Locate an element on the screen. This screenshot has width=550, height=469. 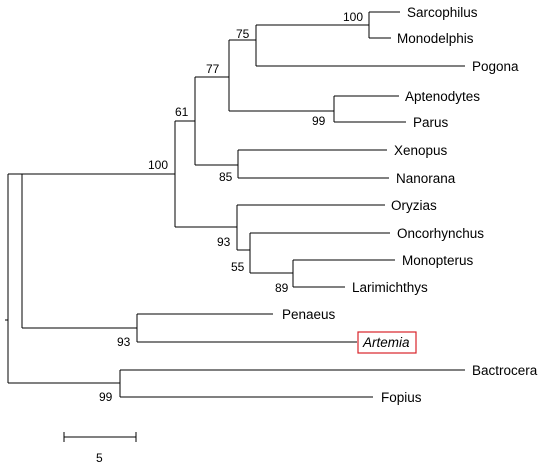
support-bactrocera-fopius: 99 is located at coordinates (106, 397).